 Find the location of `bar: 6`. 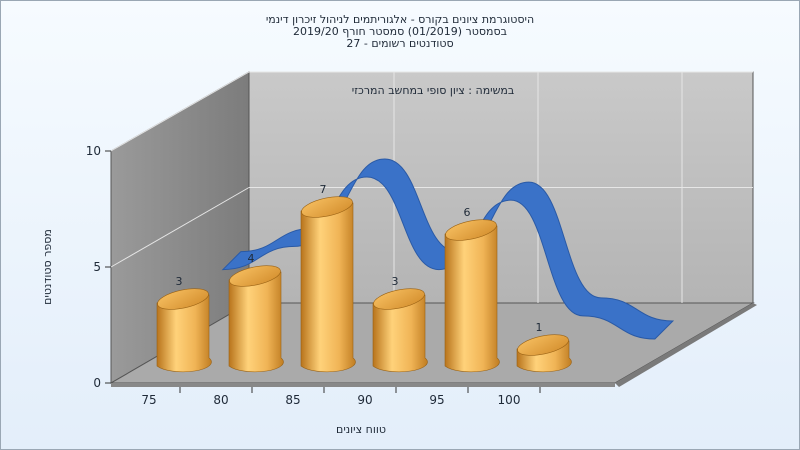

bar: 6 is located at coordinates (472, 289).